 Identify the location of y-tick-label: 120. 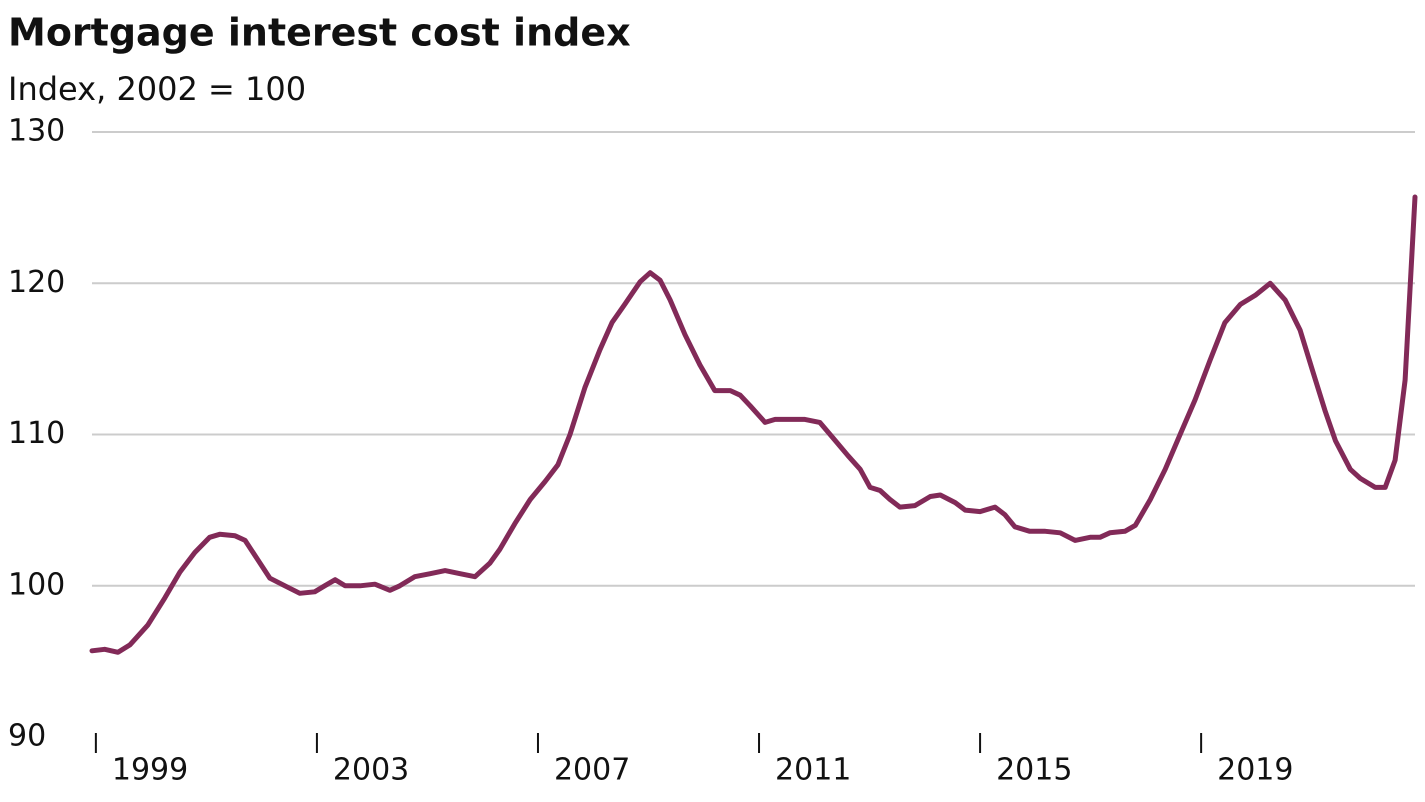
(36, 282).